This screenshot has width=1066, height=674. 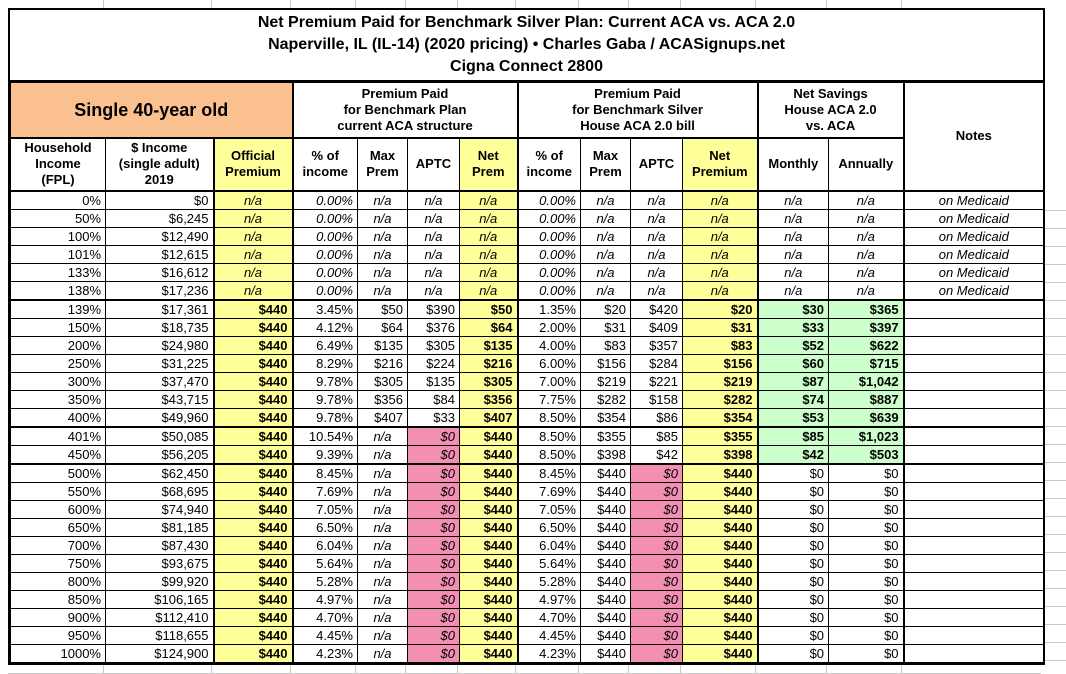 I want to click on cell: $6,245, so click(x=160, y=218).